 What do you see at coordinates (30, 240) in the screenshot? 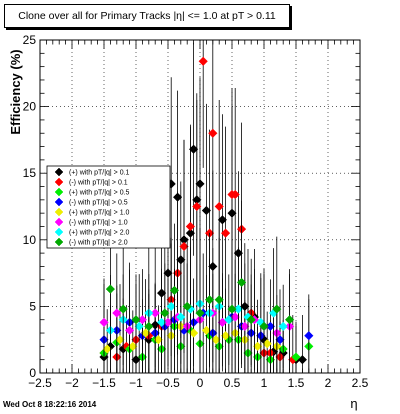
I see `y-tick-label: 10` at bounding box center [30, 240].